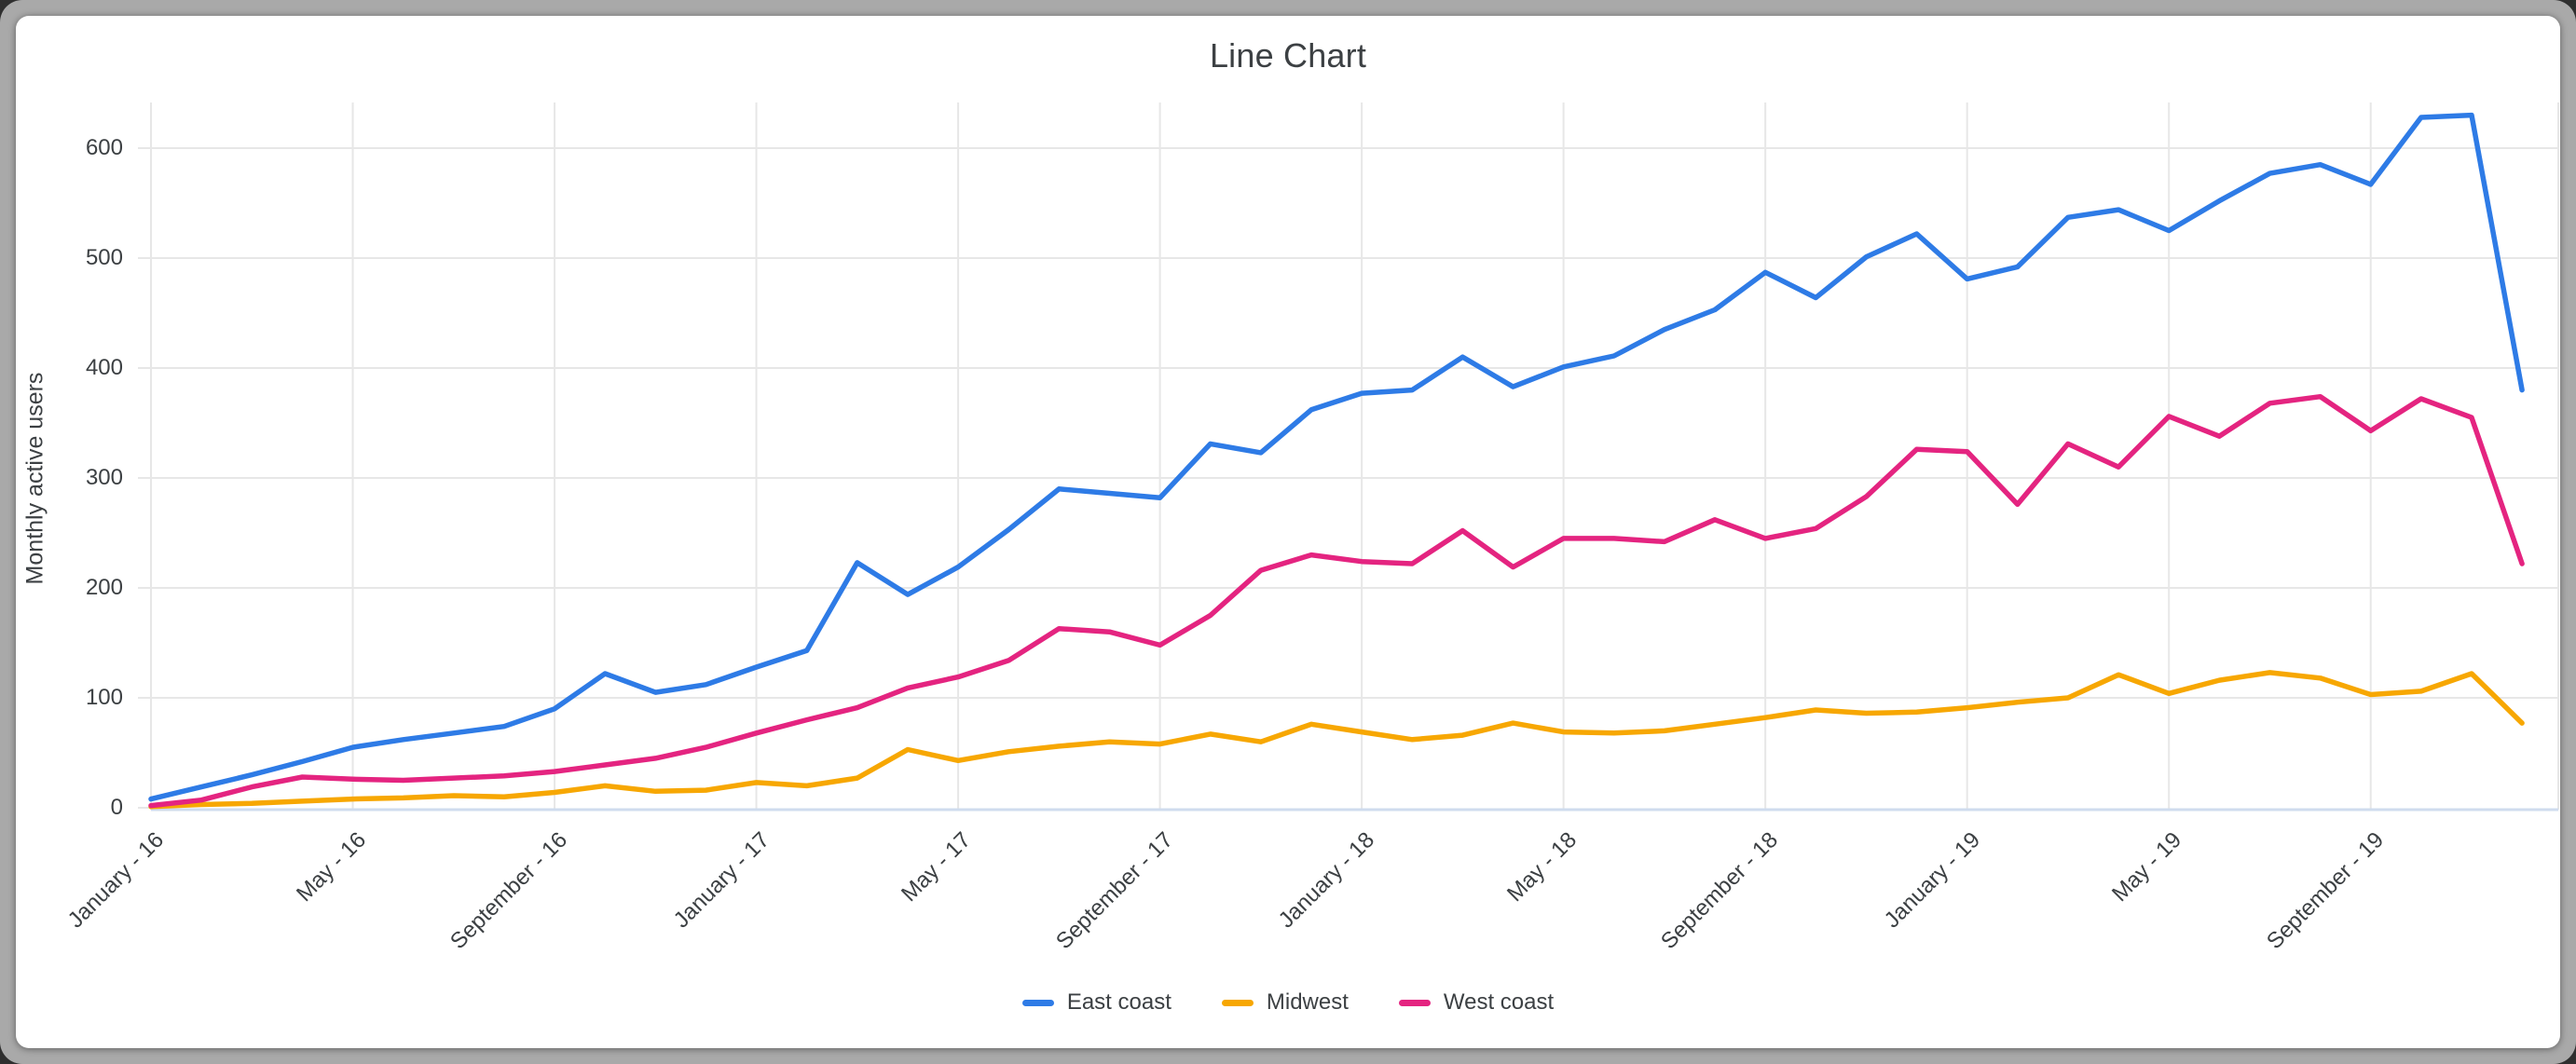  I want to click on legend-swatch-midwest, so click(1237, 1002).